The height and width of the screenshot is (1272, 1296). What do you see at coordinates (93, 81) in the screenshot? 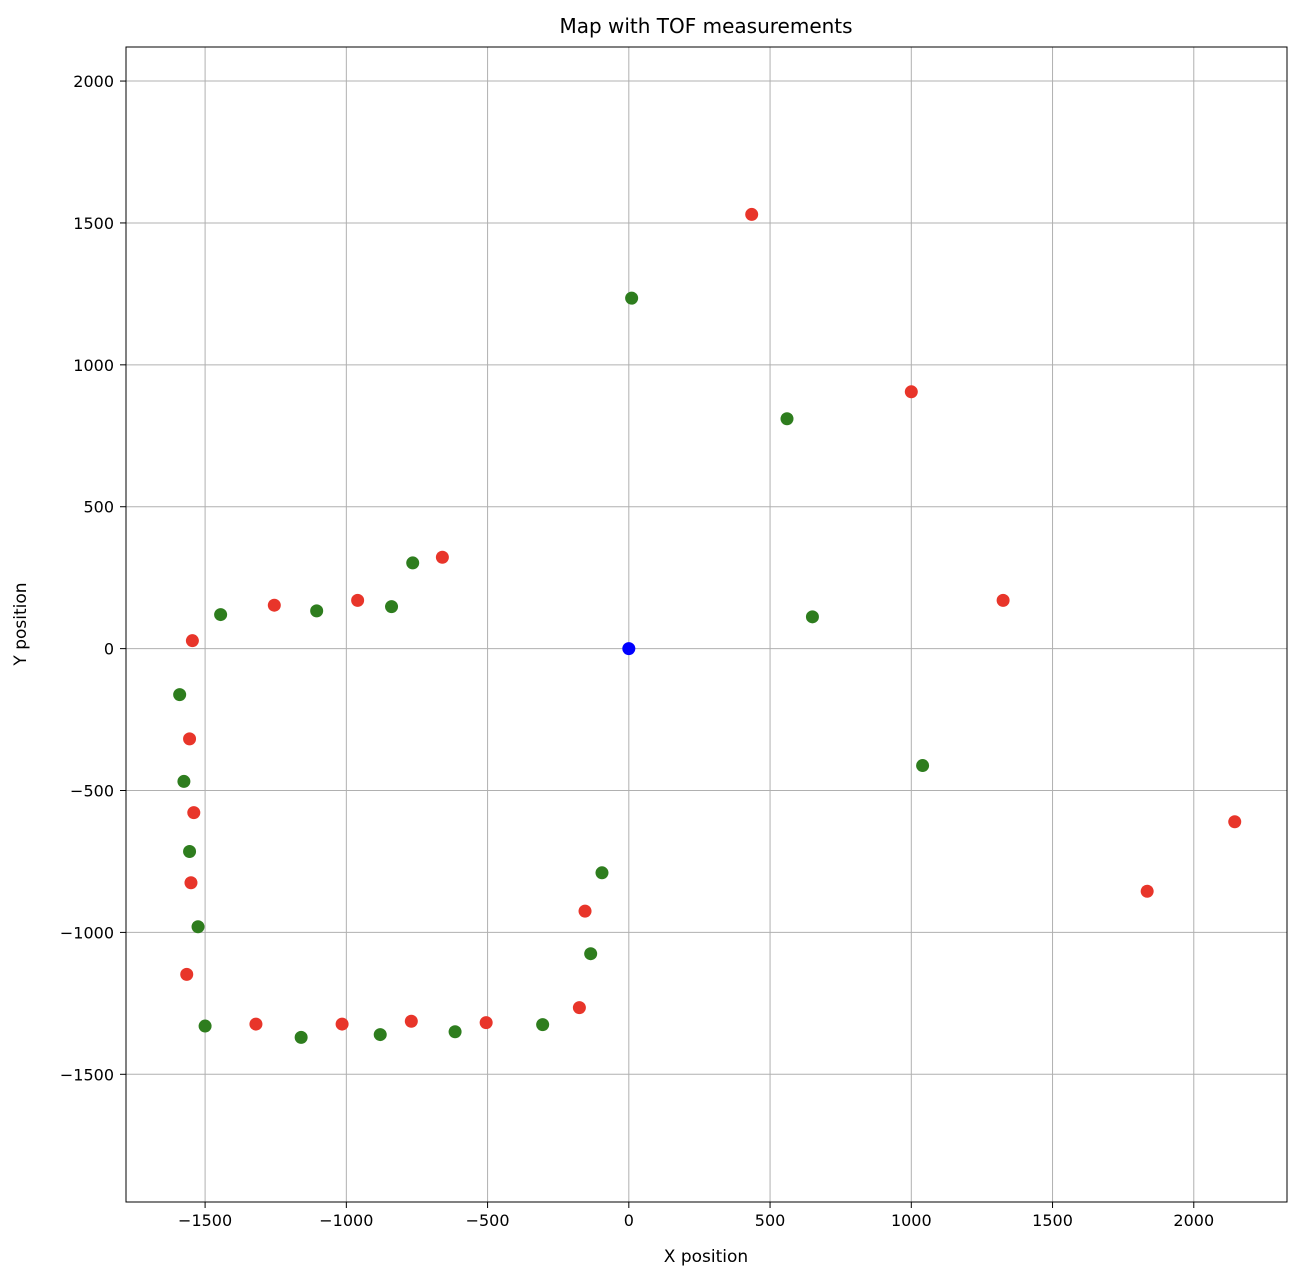
I see `y-tick-label: 2000` at bounding box center [93, 81].